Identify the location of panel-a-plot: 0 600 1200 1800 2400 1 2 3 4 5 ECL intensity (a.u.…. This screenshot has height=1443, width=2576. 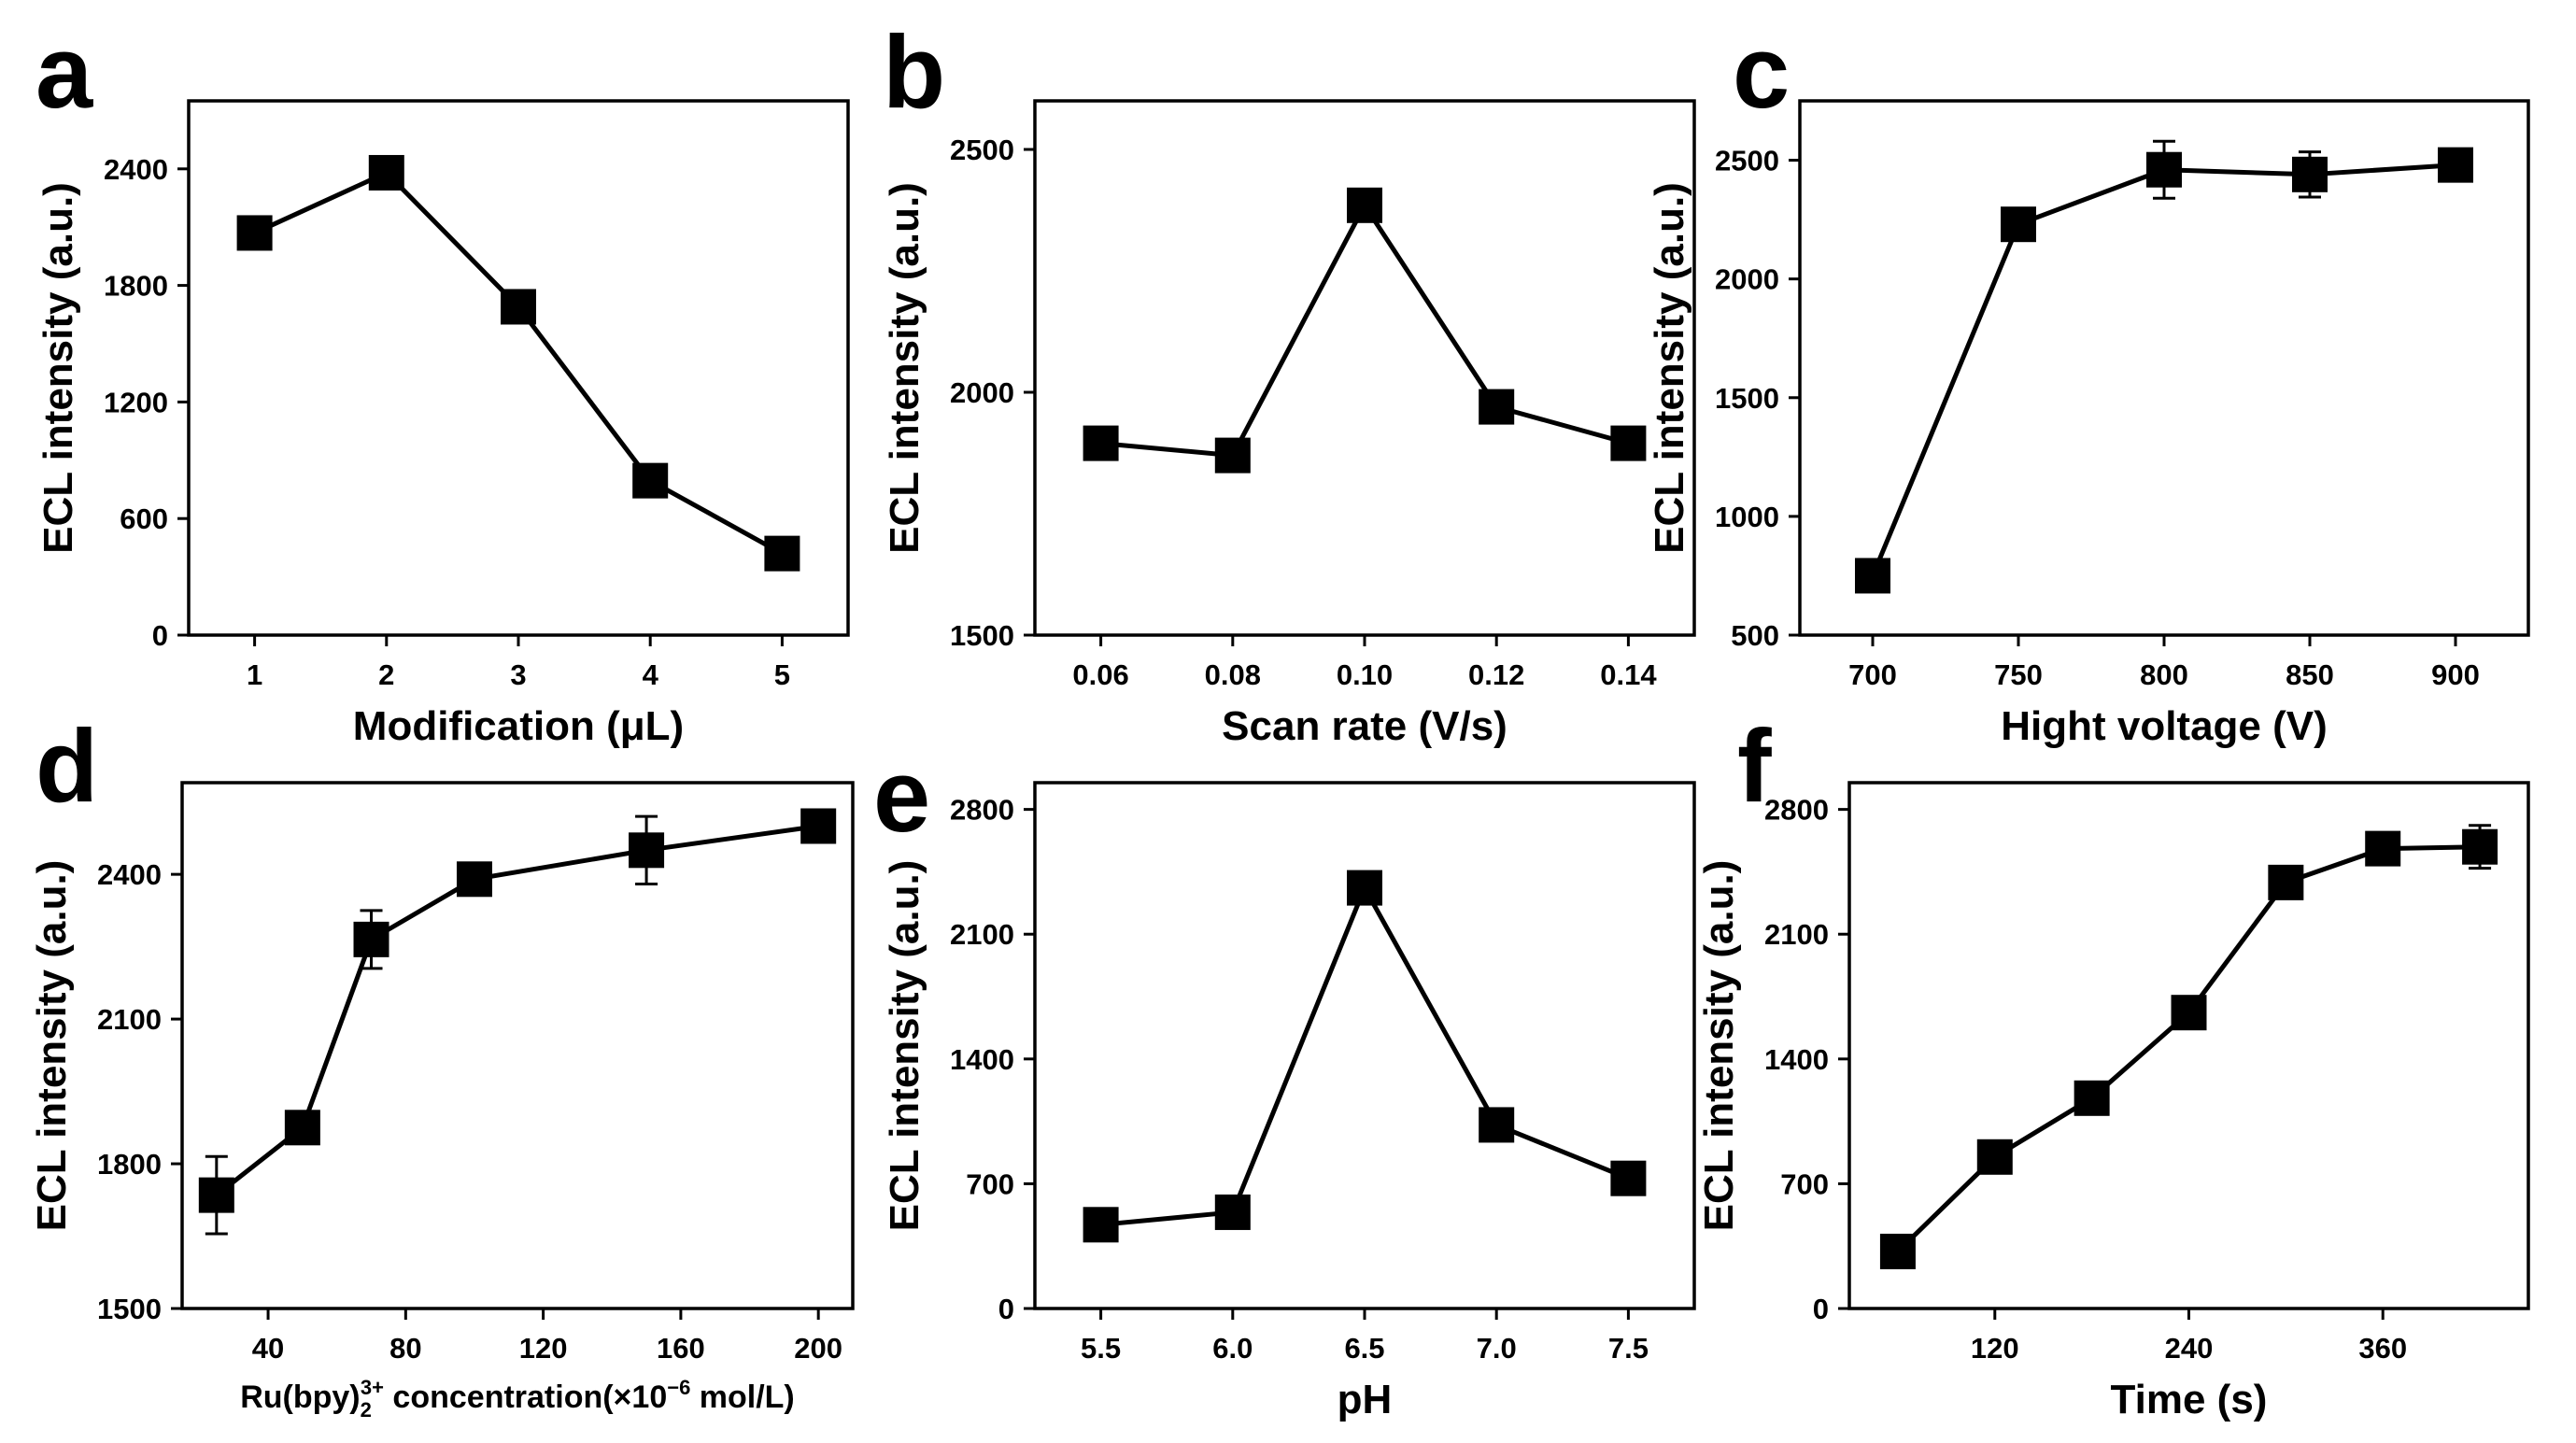
(442, 424).